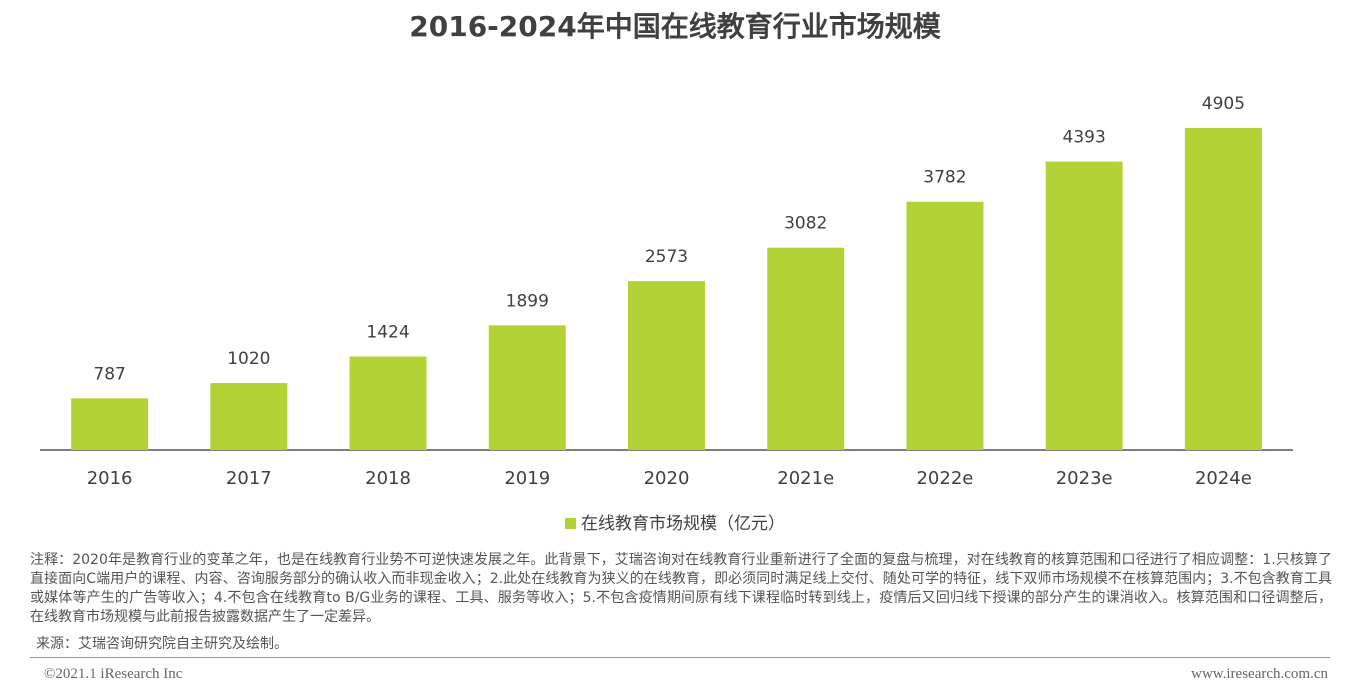 Image resolution: width=1350 pixels, height=697 pixels. Describe the element at coordinates (109, 374) in the screenshot. I see `data-label: 787` at that location.